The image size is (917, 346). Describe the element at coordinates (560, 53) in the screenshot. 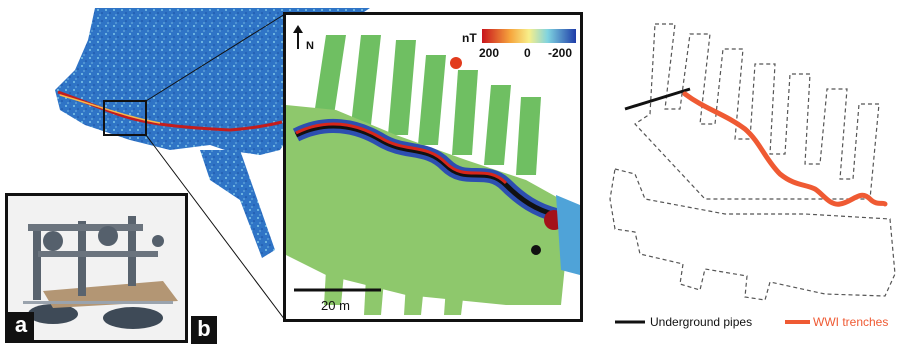

I see `colorbar-tick: -200` at that location.